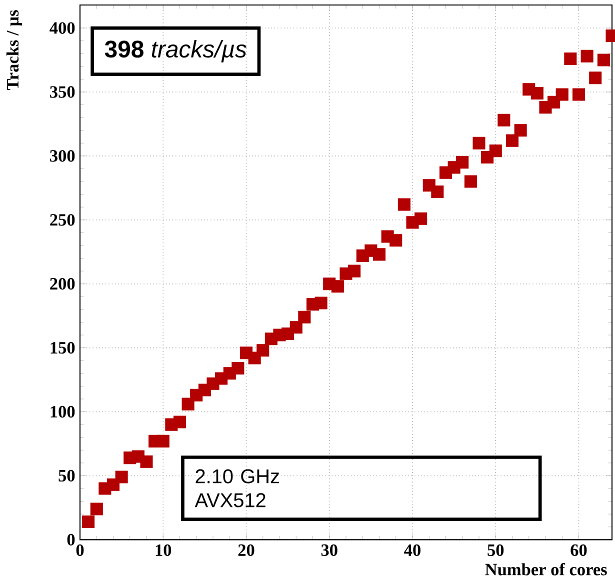 This screenshot has height=585, width=615. Describe the element at coordinates (62, 220) in the screenshot. I see `y-tick-label: 250` at that location.